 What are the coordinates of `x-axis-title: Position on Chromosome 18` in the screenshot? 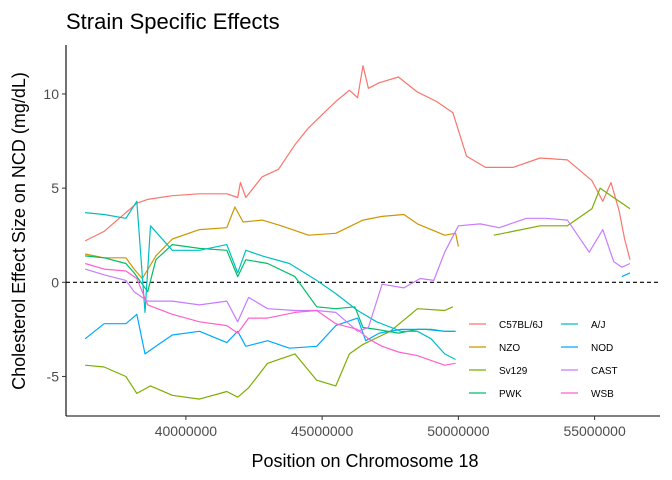 It's located at (364, 461).